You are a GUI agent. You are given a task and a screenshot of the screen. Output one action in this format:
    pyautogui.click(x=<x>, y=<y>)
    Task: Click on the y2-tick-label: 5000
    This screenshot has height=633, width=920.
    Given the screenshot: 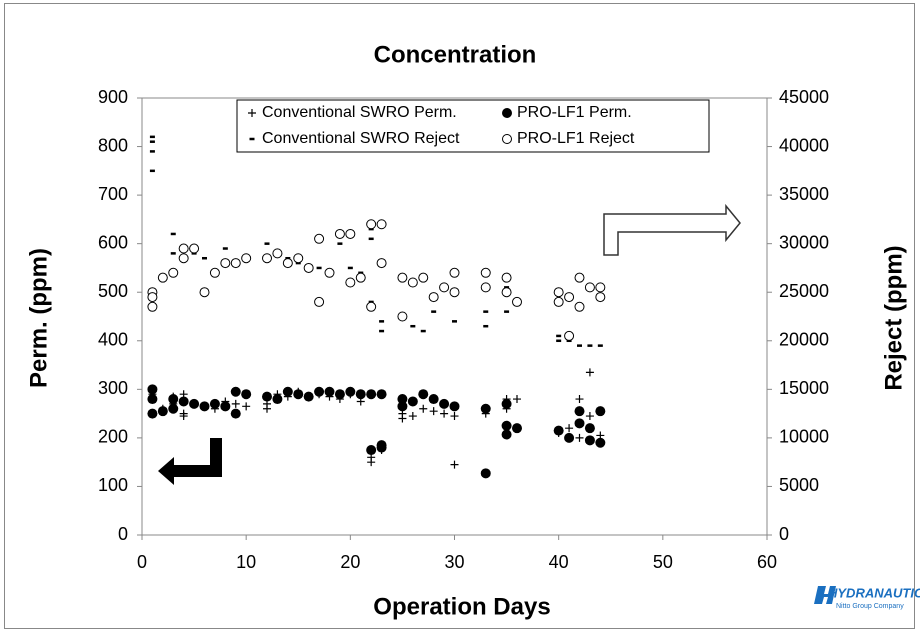 What is the action you would take?
    pyautogui.click(x=799, y=485)
    